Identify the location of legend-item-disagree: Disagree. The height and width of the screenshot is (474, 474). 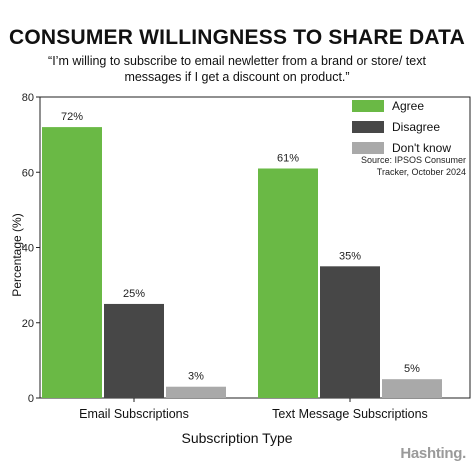
(409, 127).